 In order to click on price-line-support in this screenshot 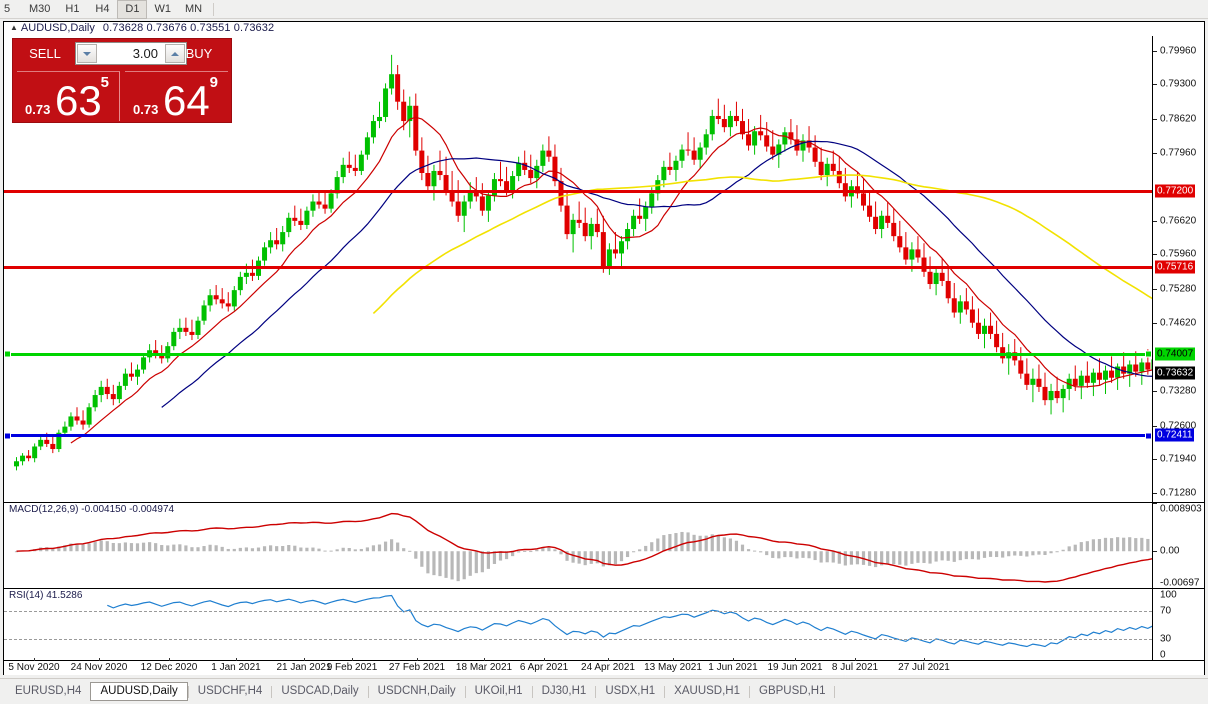, I will do `click(578, 354)`.